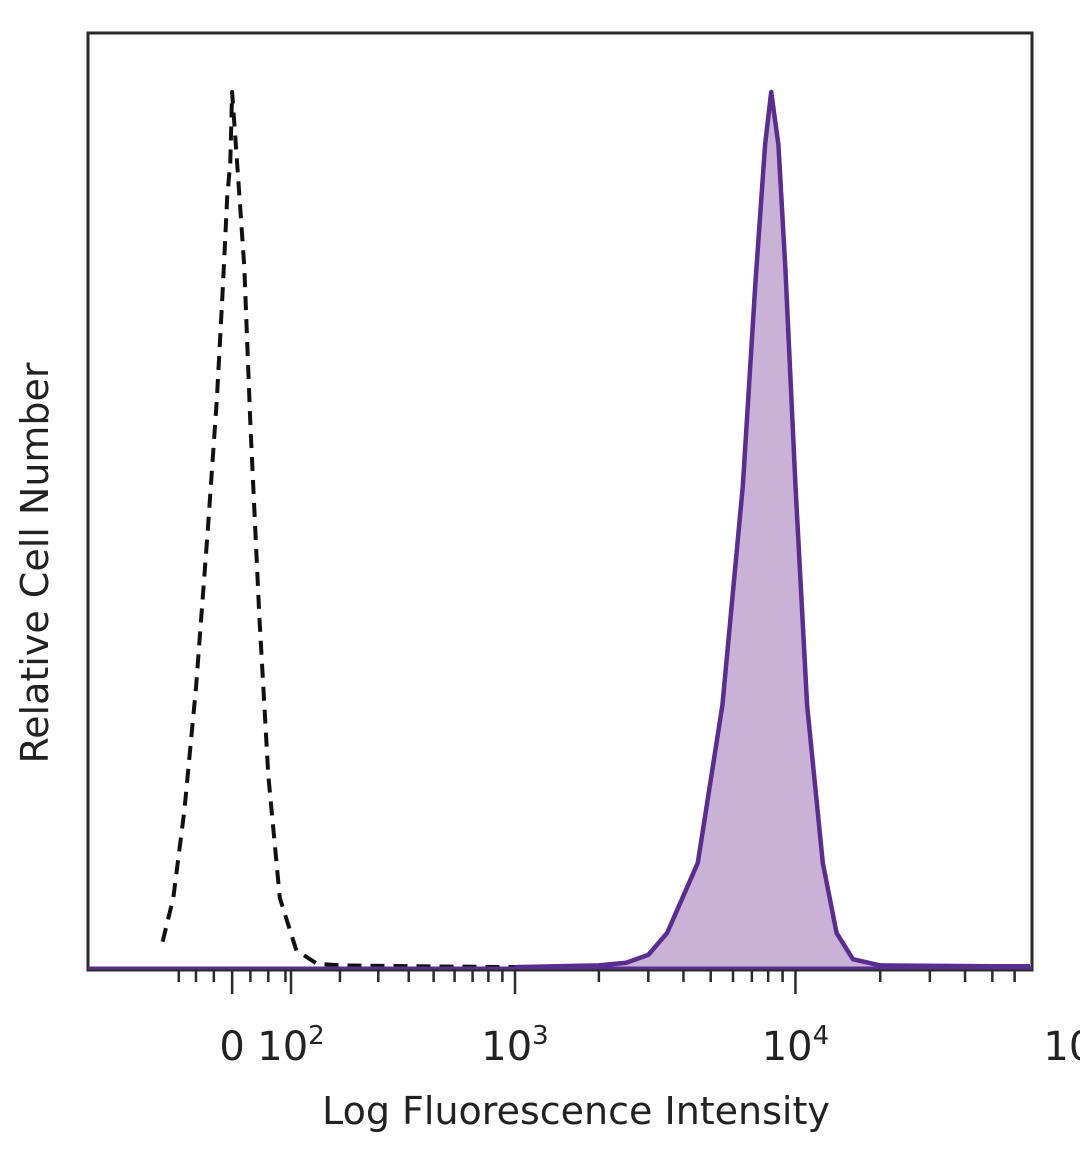 Image resolution: width=1080 pixels, height=1169 pixels. What do you see at coordinates (290, 1045) in the screenshot?
I see `x-tick-label: 102` at bounding box center [290, 1045].